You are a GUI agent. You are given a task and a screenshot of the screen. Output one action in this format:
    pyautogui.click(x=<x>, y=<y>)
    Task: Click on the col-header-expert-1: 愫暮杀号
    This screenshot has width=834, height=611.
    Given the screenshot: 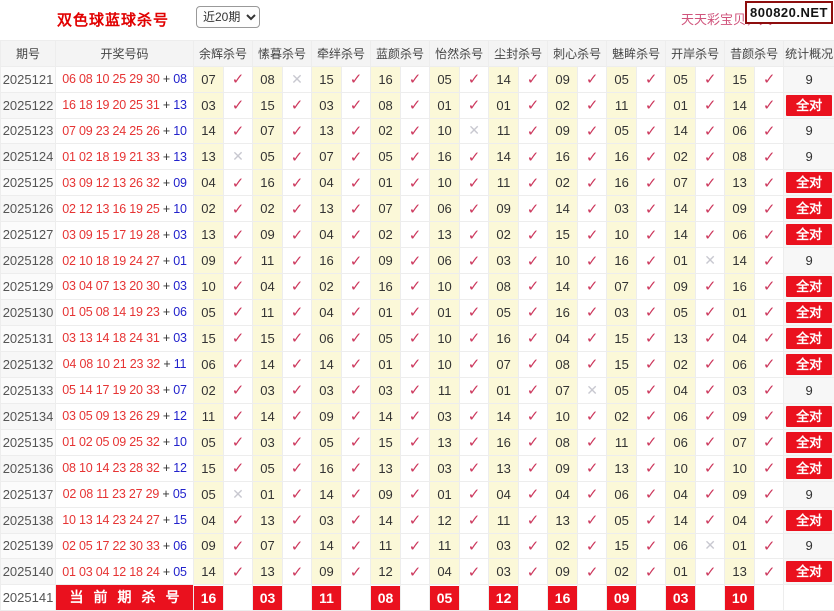 What is the action you would take?
    pyautogui.click(x=282, y=54)
    